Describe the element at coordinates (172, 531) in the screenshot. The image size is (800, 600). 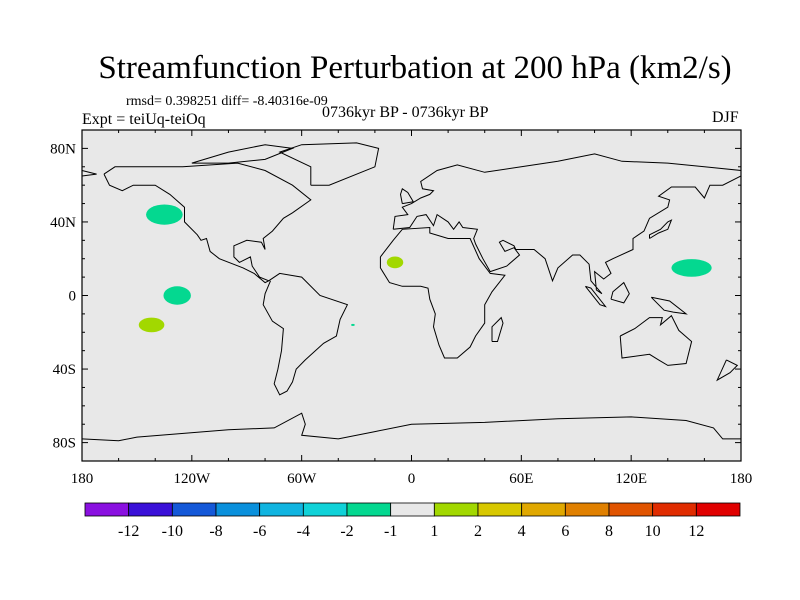
I see `colorbar-label: -10` at that location.